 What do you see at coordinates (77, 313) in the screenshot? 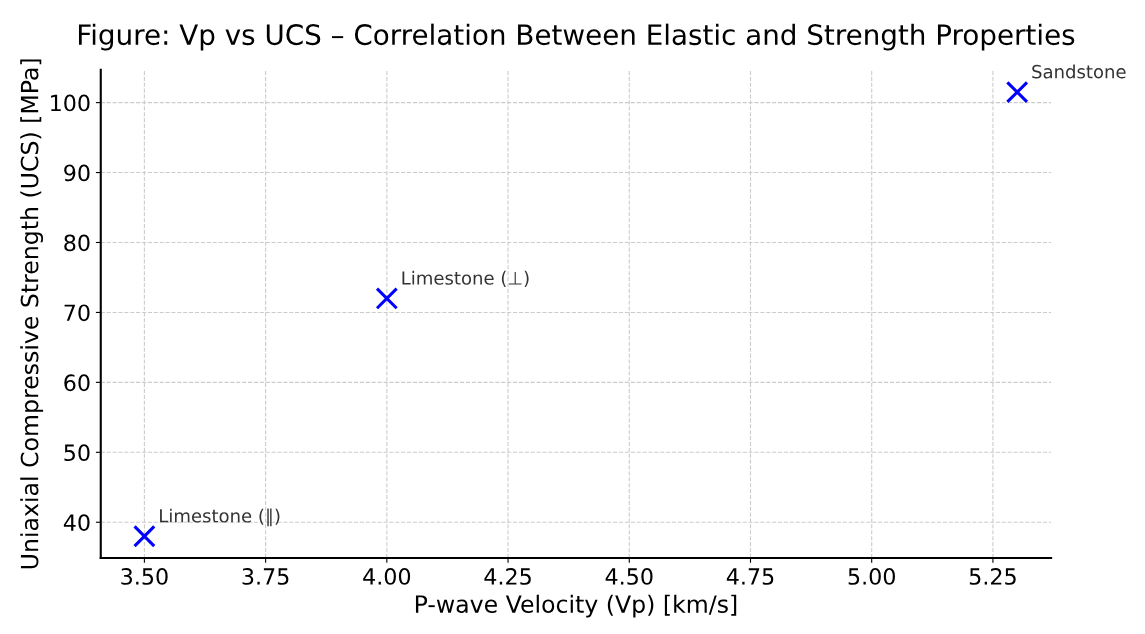
I see `y-tick-label: 70` at bounding box center [77, 313].